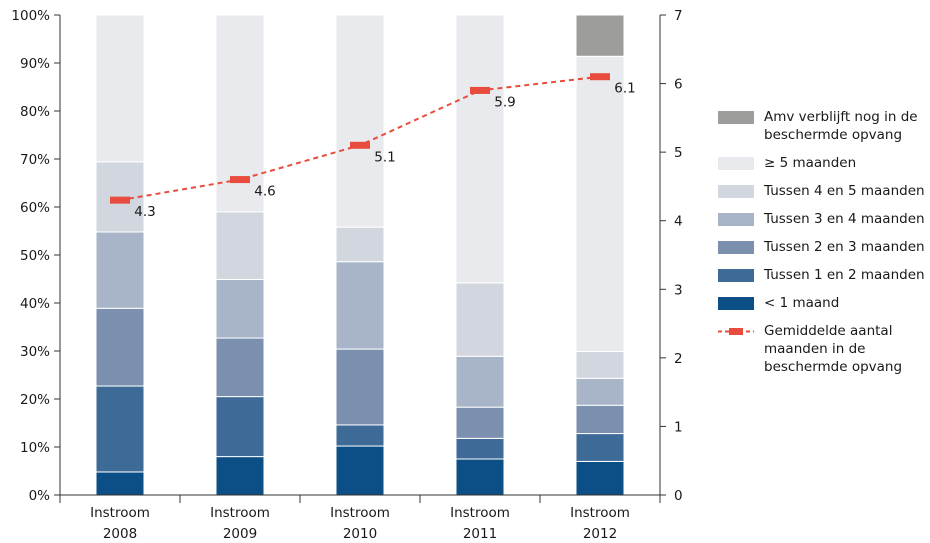  I want to click on y-tick-label-right: 4, so click(678, 222).